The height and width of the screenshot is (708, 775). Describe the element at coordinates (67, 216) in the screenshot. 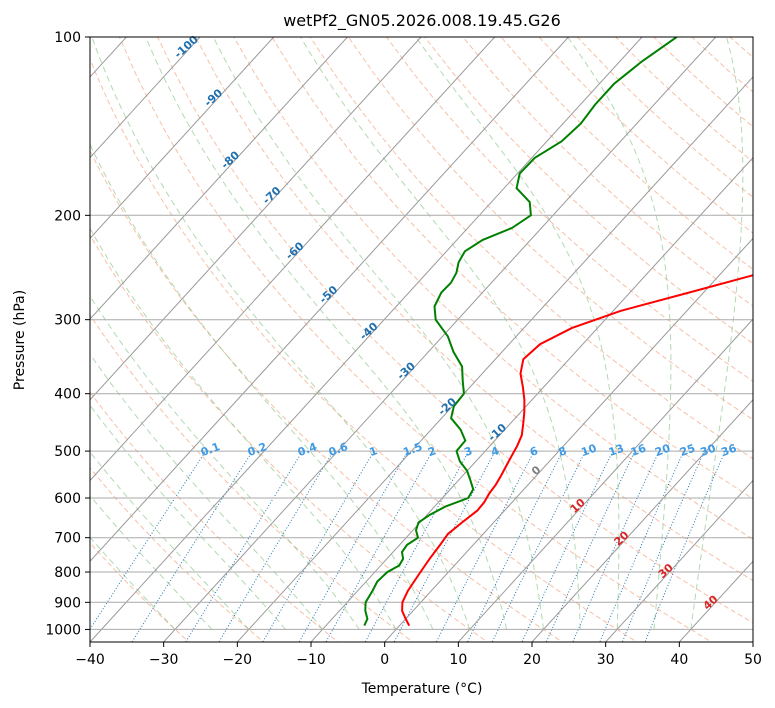

I see `y-tick-label: 200` at that location.